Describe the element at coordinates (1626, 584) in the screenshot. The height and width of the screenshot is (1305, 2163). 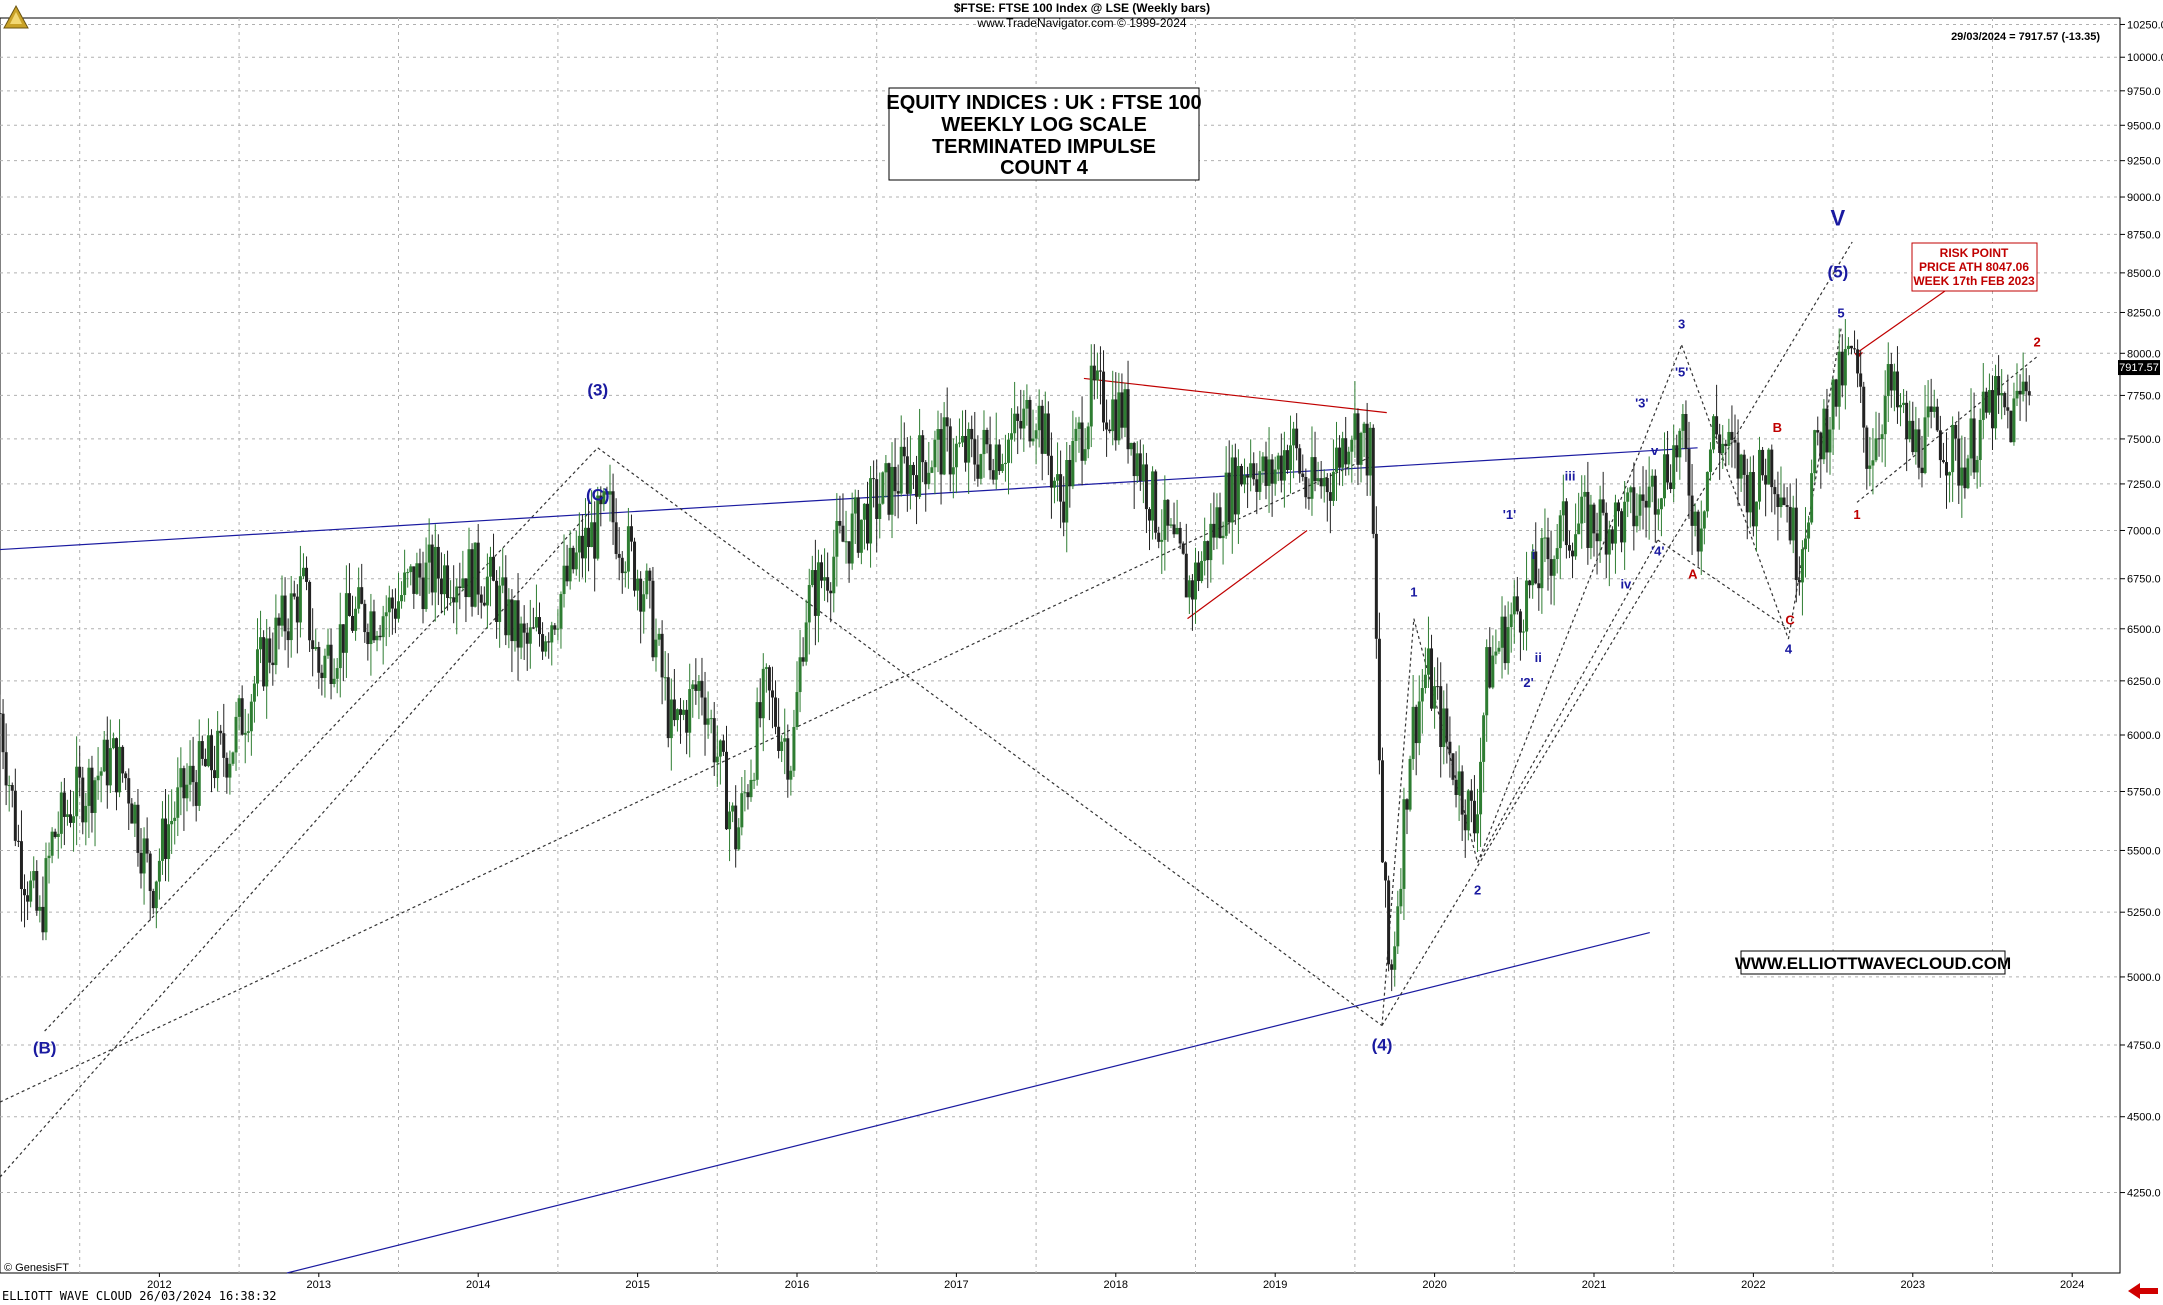
I see `wave-label: iv` at that location.